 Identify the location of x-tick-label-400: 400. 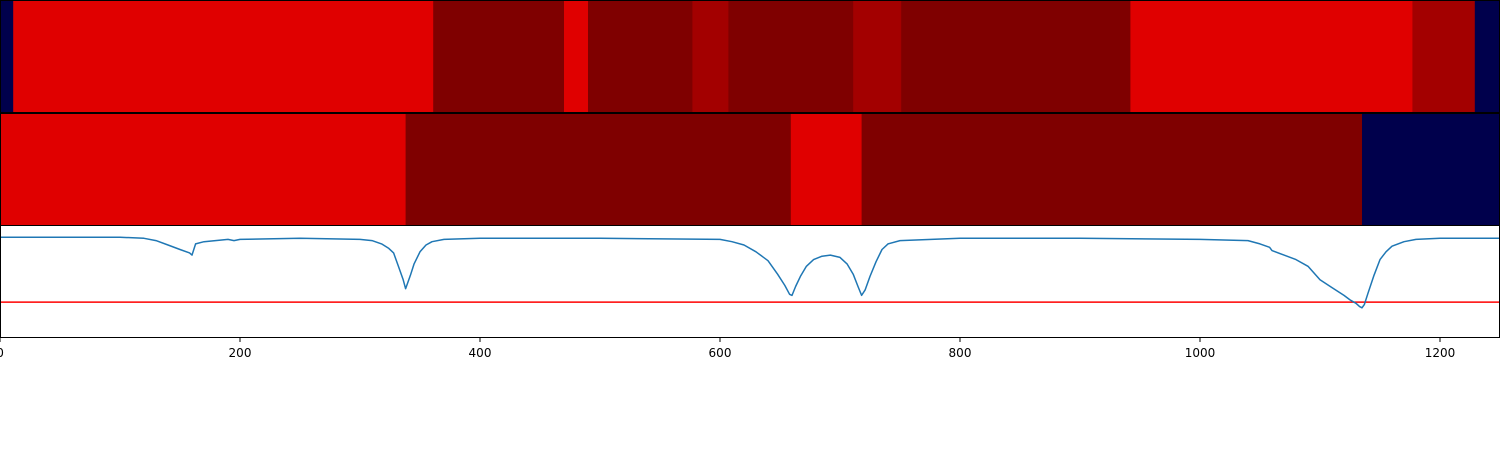
(480, 353).